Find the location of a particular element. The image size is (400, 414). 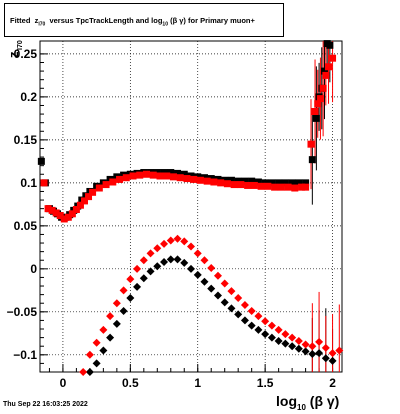

y-tick-label: 0.25 is located at coordinates (26, 54).